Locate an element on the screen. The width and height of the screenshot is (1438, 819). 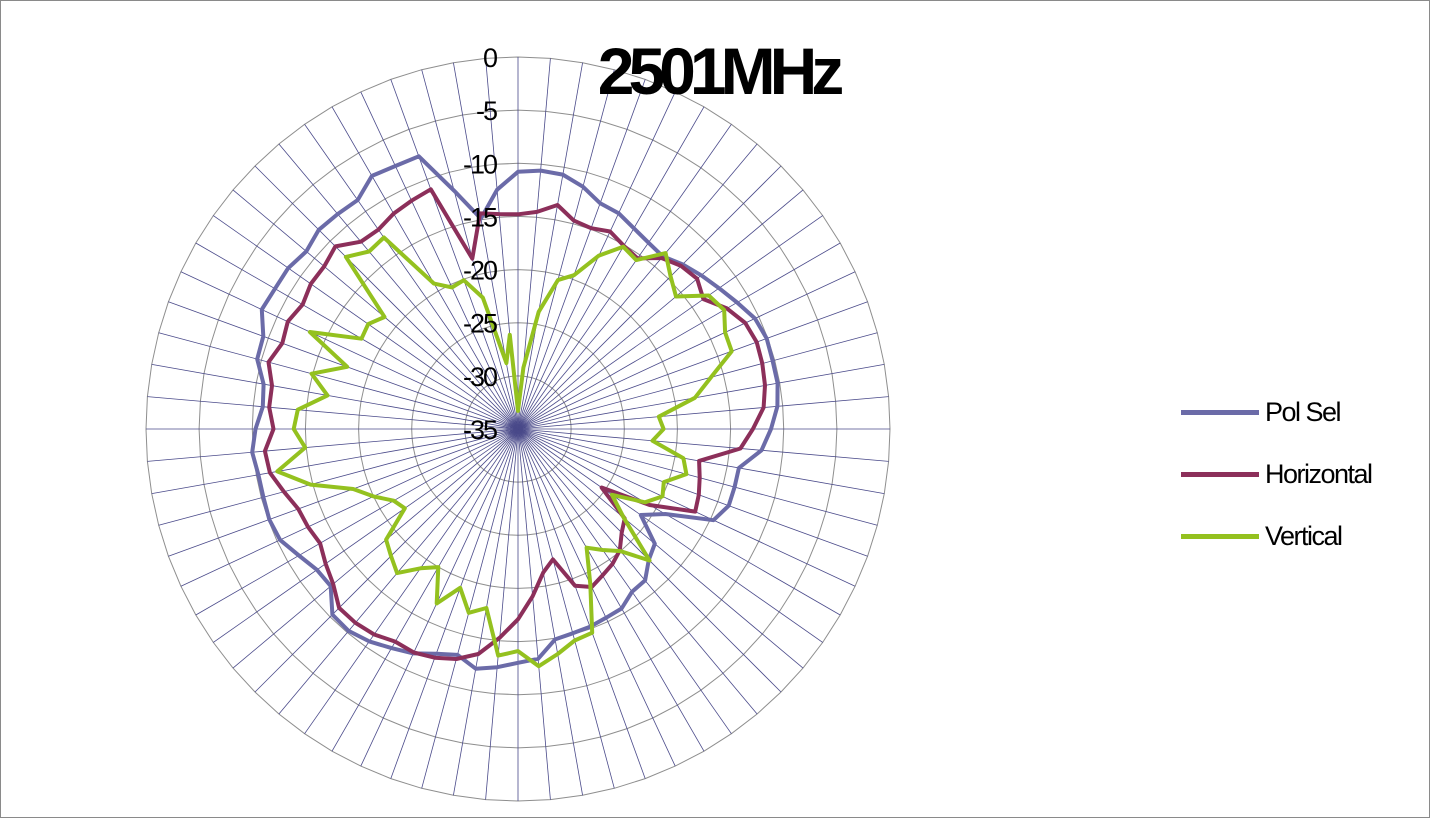
legend-item-pol-sel: Pol Sel is located at coordinates (1276, 412).